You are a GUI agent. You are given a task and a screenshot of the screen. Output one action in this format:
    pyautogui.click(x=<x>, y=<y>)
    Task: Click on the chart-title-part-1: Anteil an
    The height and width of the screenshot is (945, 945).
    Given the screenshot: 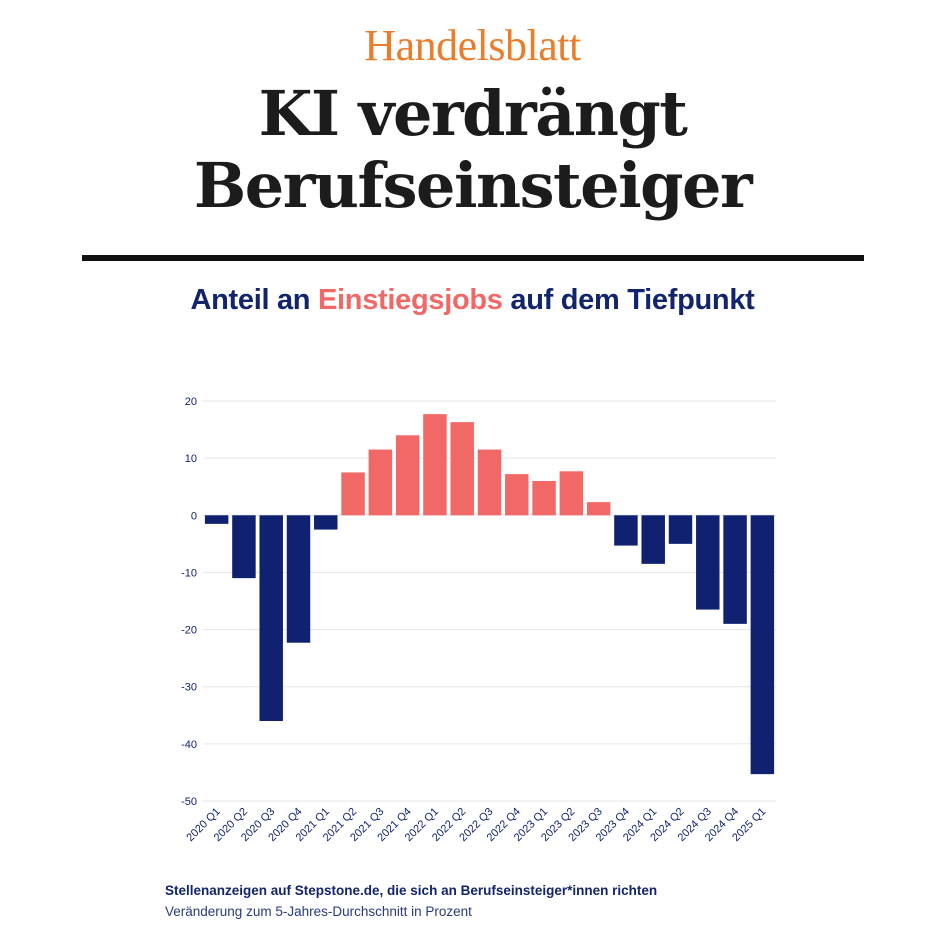 What is the action you would take?
    pyautogui.click(x=254, y=300)
    